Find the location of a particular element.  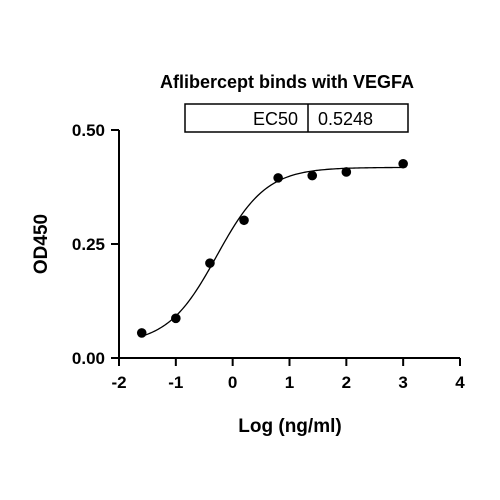

x-tick-label: 2 is located at coordinates (346, 382).